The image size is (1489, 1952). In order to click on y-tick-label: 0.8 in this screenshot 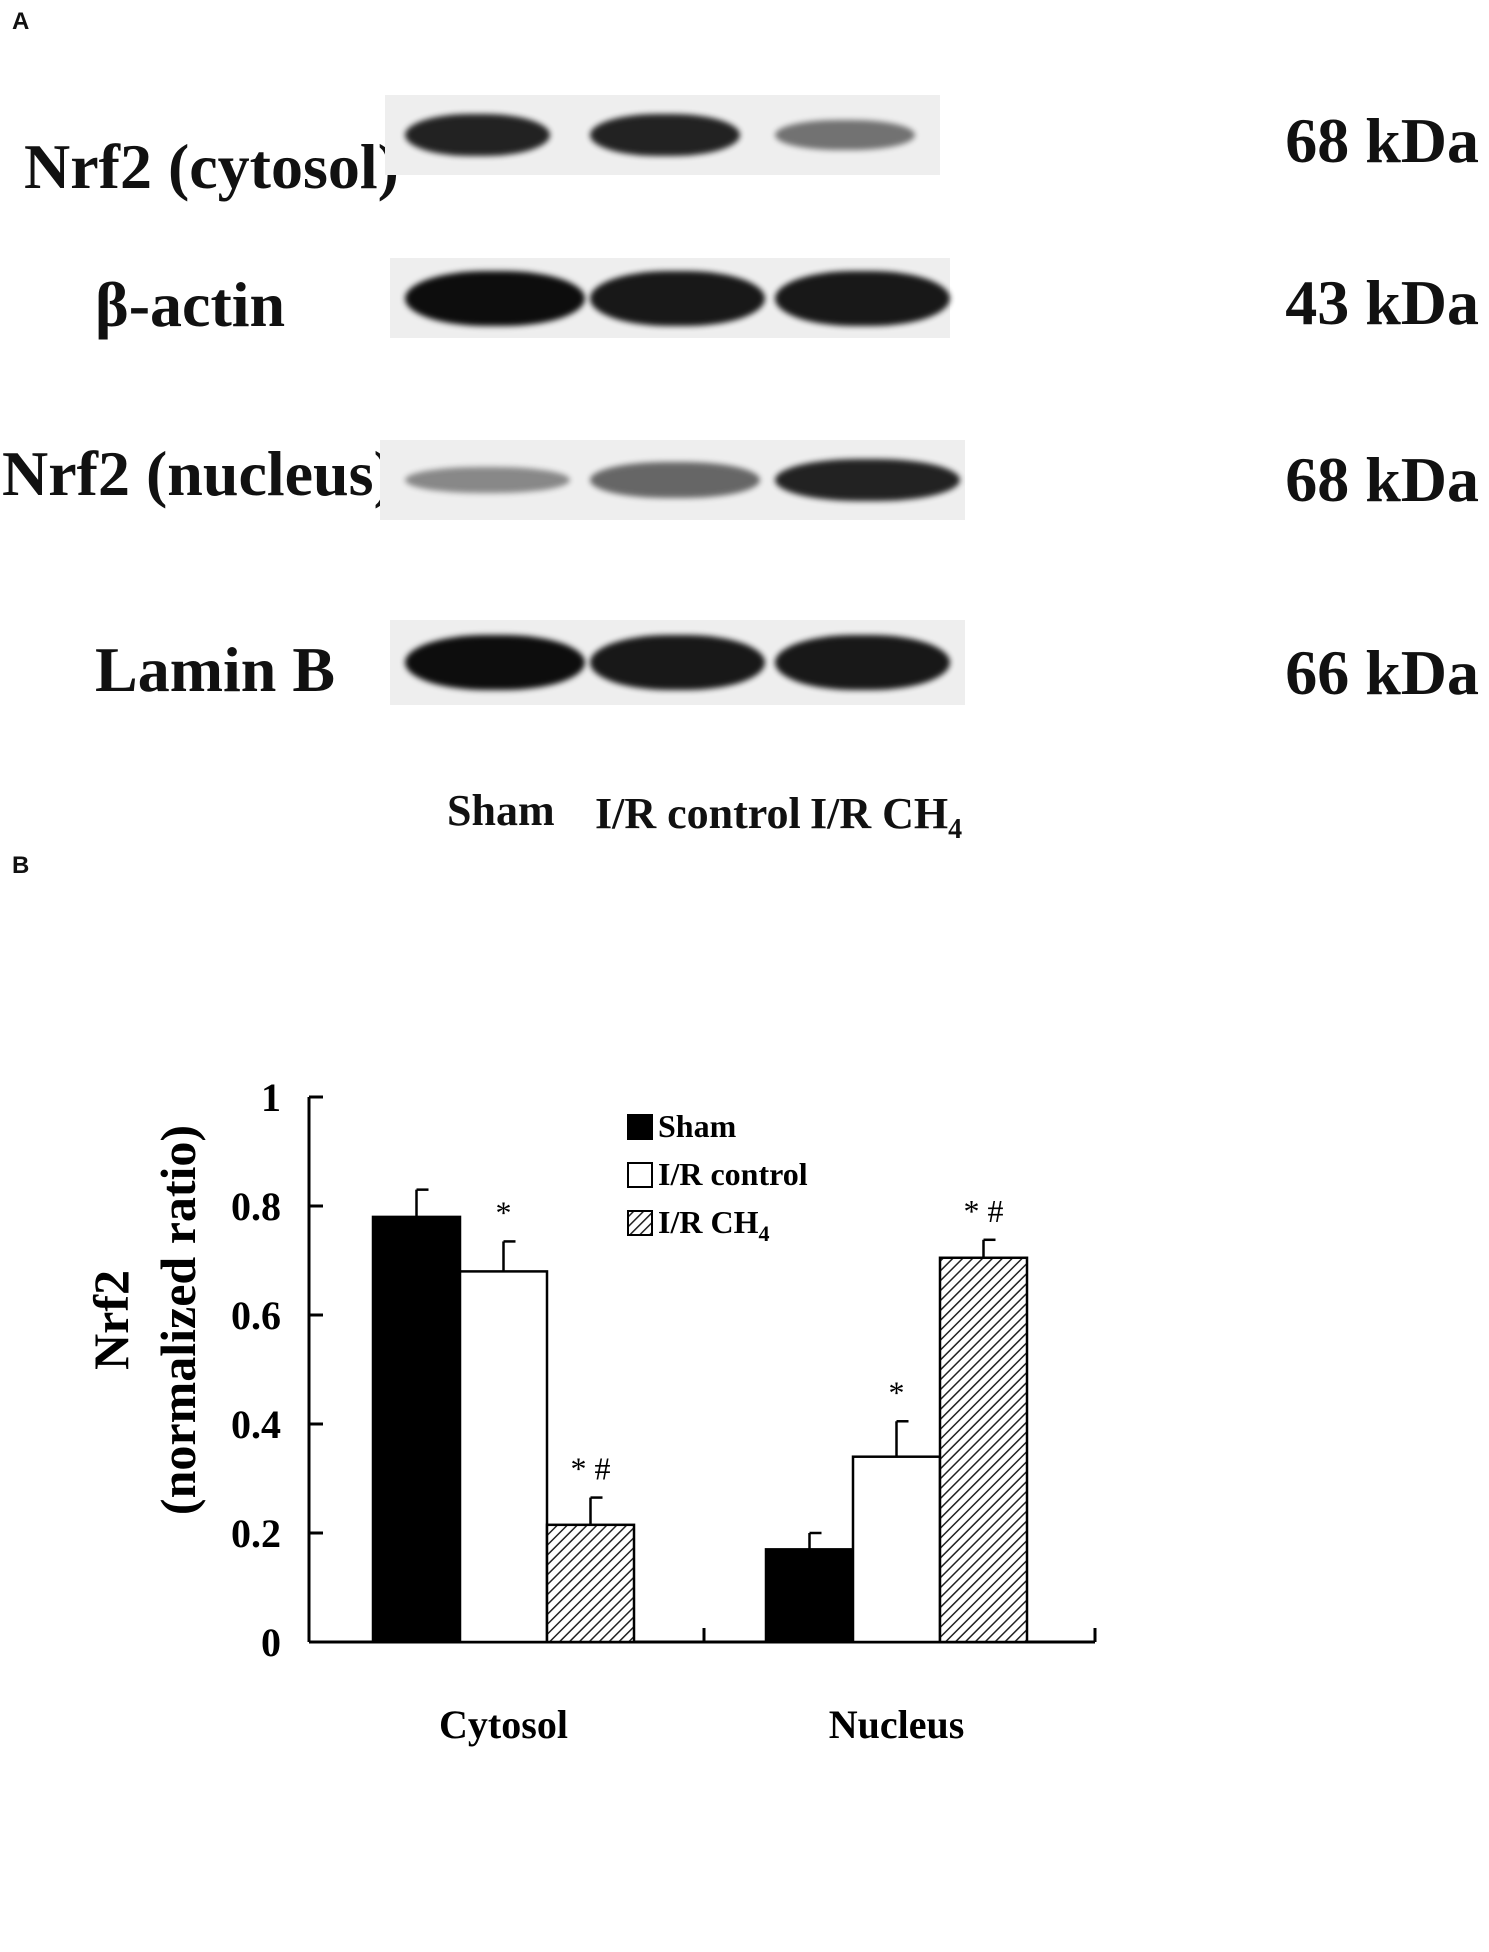, I will do `click(256, 1206)`.